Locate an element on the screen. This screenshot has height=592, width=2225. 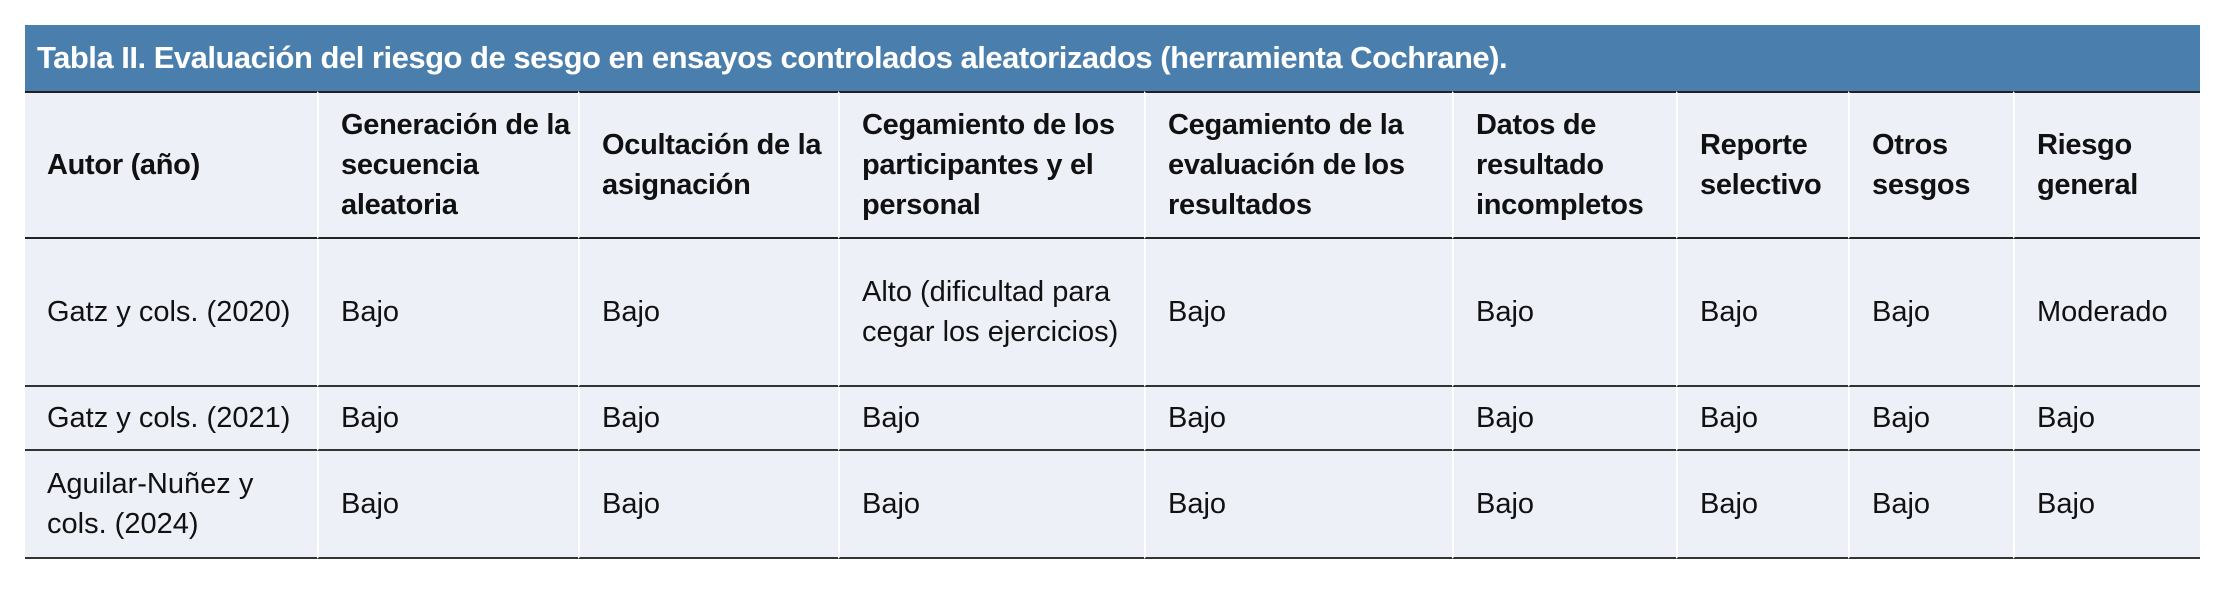
column-header: Otros sesgos is located at coordinates (1930, 165).